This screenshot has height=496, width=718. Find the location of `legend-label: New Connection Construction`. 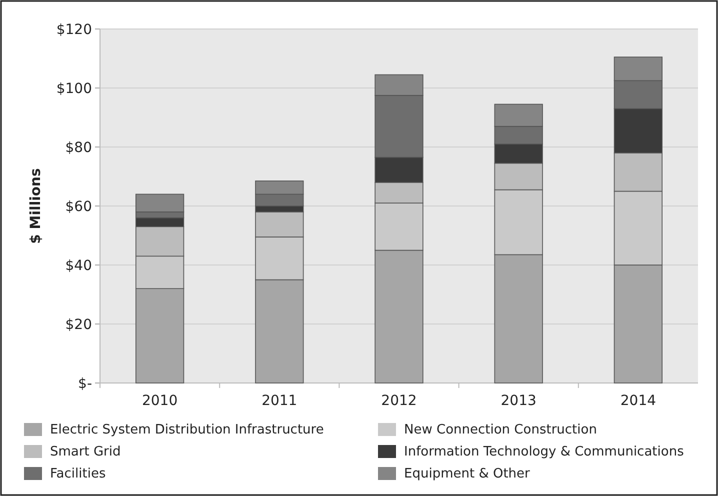

legend-label: New Connection Construction is located at coordinates (500, 430).